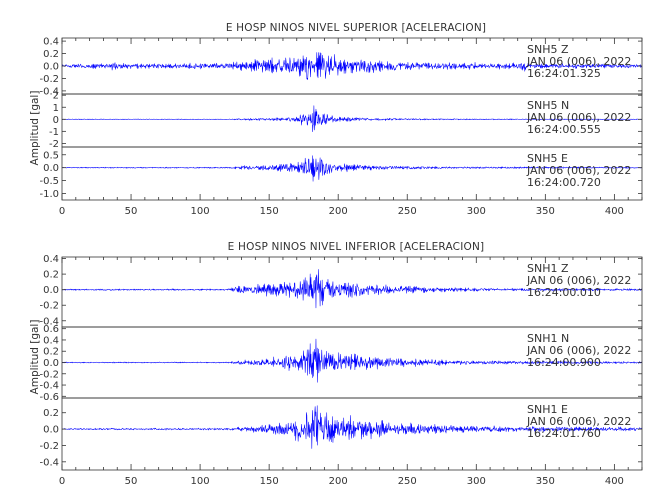 The image size is (650, 500). What do you see at coordinates (564, 182) in the screenshot?
I see `trace-time-label: 16:24:00.720` at bounding box center [564, 182].